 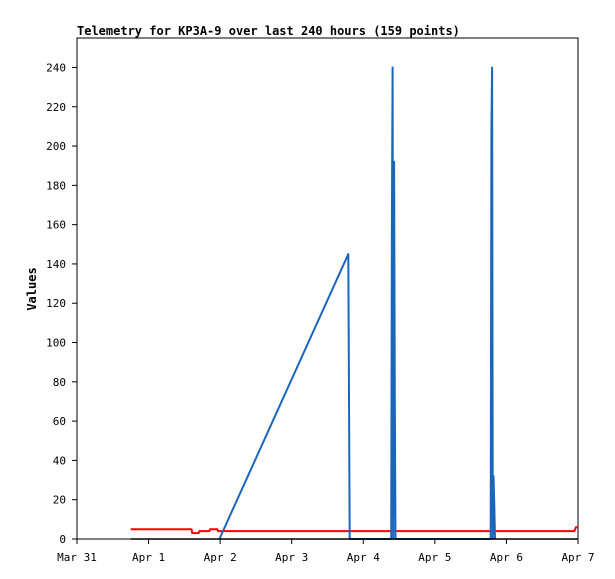 What do you see at coordinates (32, 288) in the screenshot?
I see `y-axis-label: Values` at bounding box center [32, 288].